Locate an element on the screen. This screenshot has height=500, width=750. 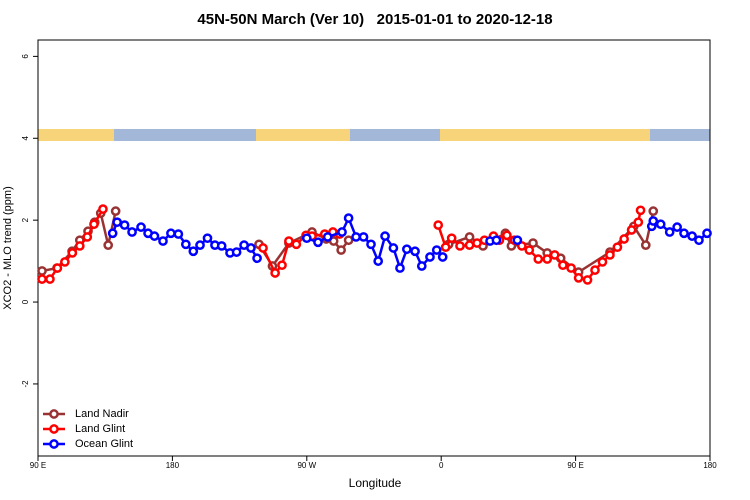
legend-label: Land Glint is located at coordinates (100, 429).